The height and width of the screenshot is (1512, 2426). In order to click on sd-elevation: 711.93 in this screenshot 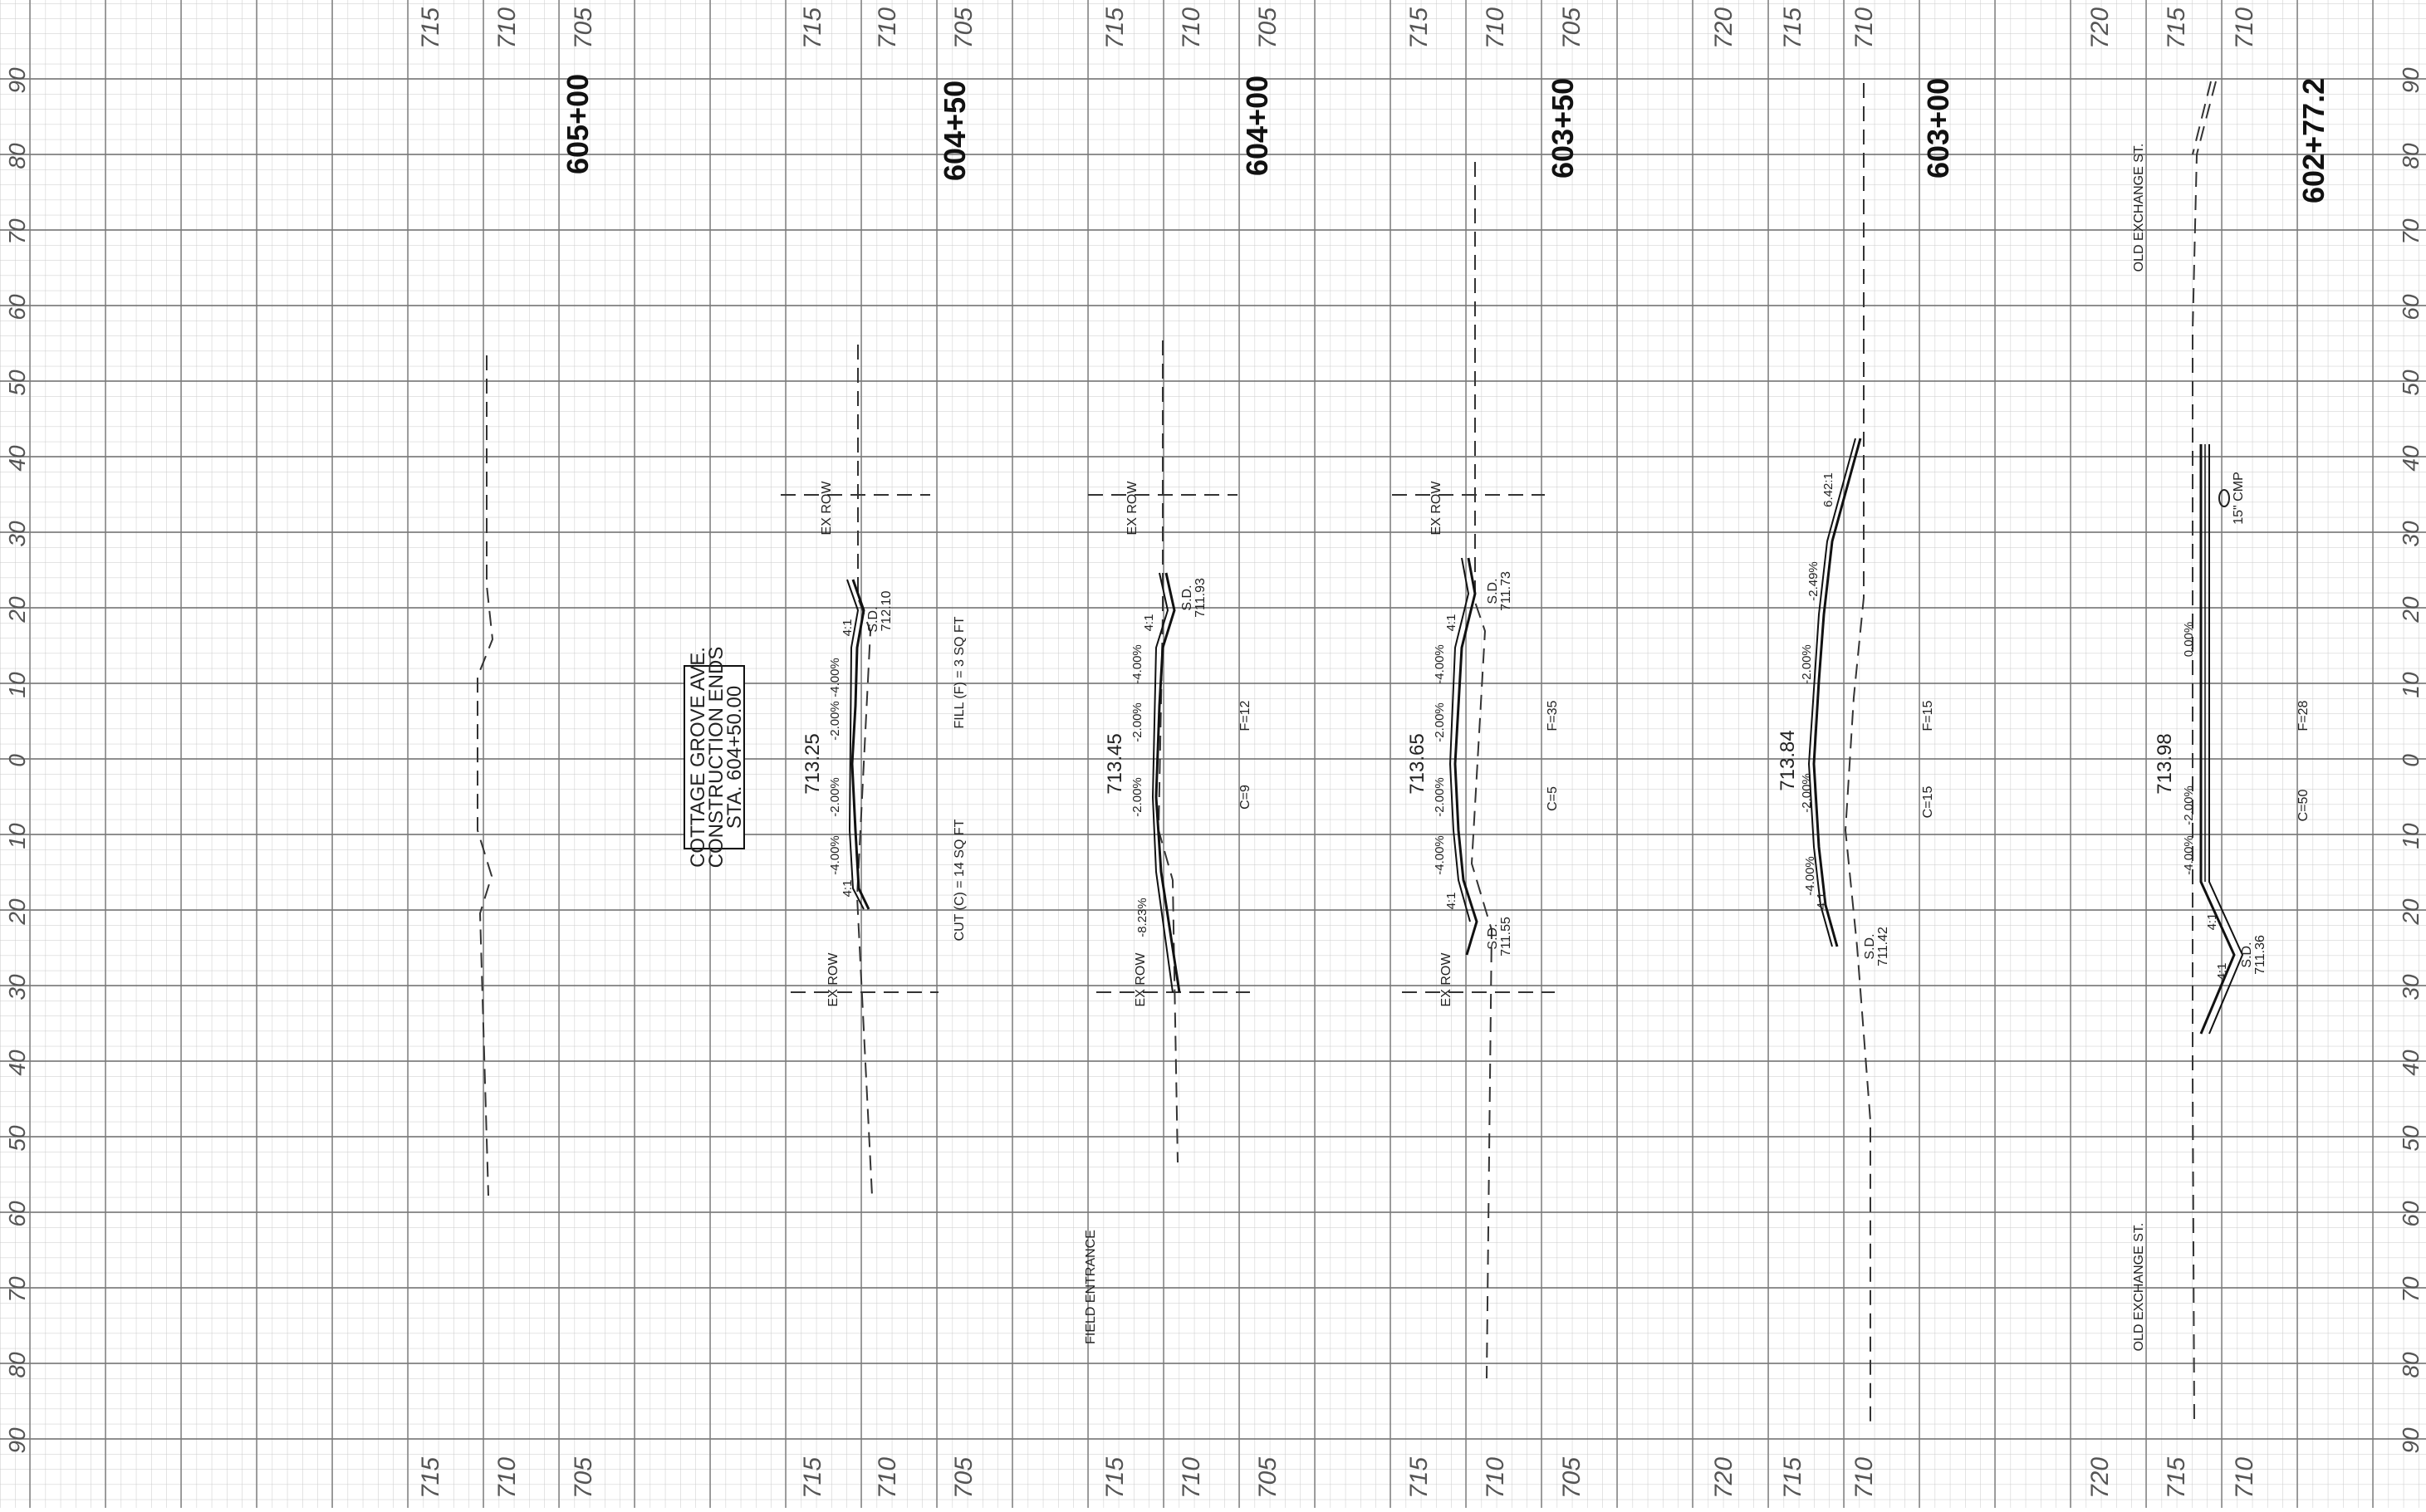, I will do `click(1200, 598)`.